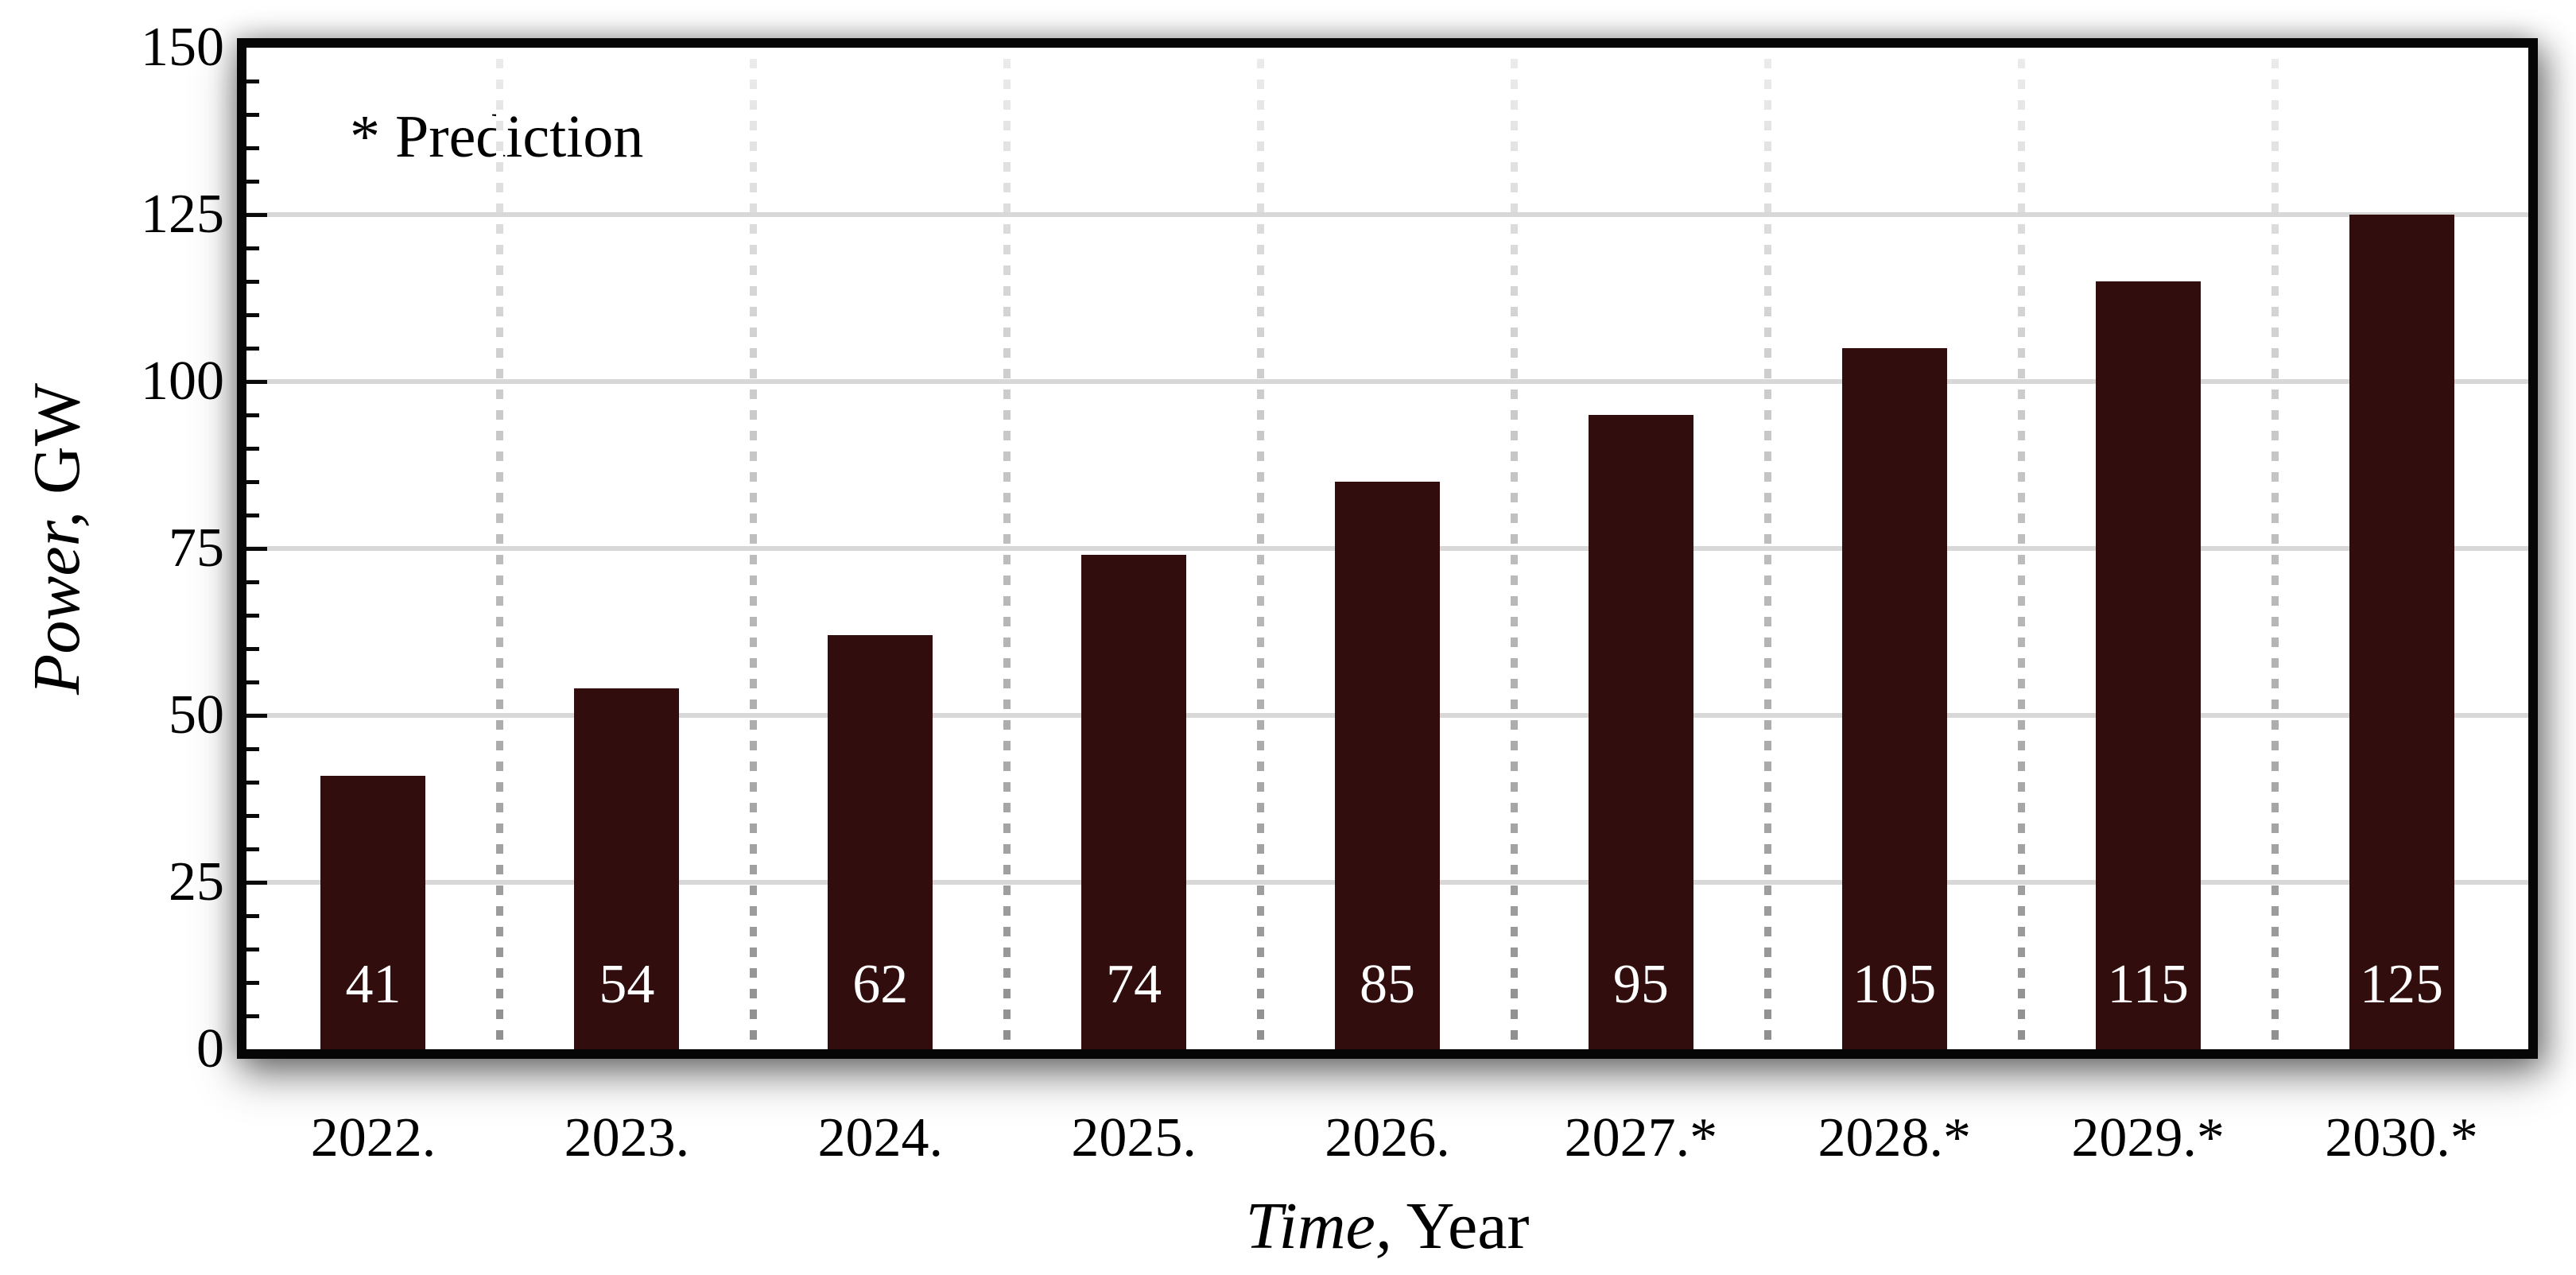 The height and width of the screenshot is (1275, 2576). I want to click on x-tick-label: 2022., so click(373, 1137).